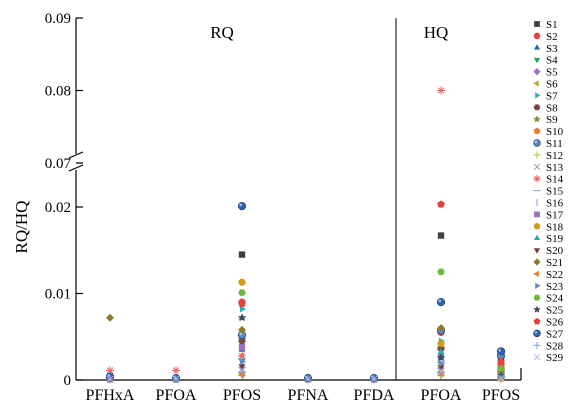 This screenshot has height=404, width=569. What do you see at coordinates (242, 303) in the screenshot?
I see `point-rq-pfos-s26` at bounding box center [242, 303].